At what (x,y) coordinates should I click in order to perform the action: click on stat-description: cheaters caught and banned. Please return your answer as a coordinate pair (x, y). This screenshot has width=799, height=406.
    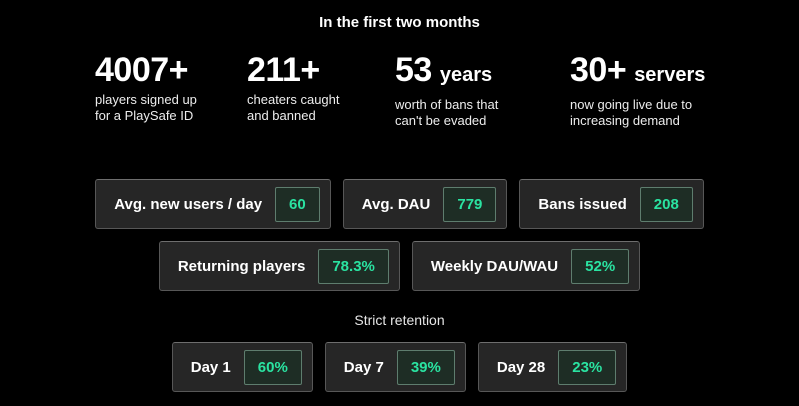
    Looking at the image, I should click on (321, 108).